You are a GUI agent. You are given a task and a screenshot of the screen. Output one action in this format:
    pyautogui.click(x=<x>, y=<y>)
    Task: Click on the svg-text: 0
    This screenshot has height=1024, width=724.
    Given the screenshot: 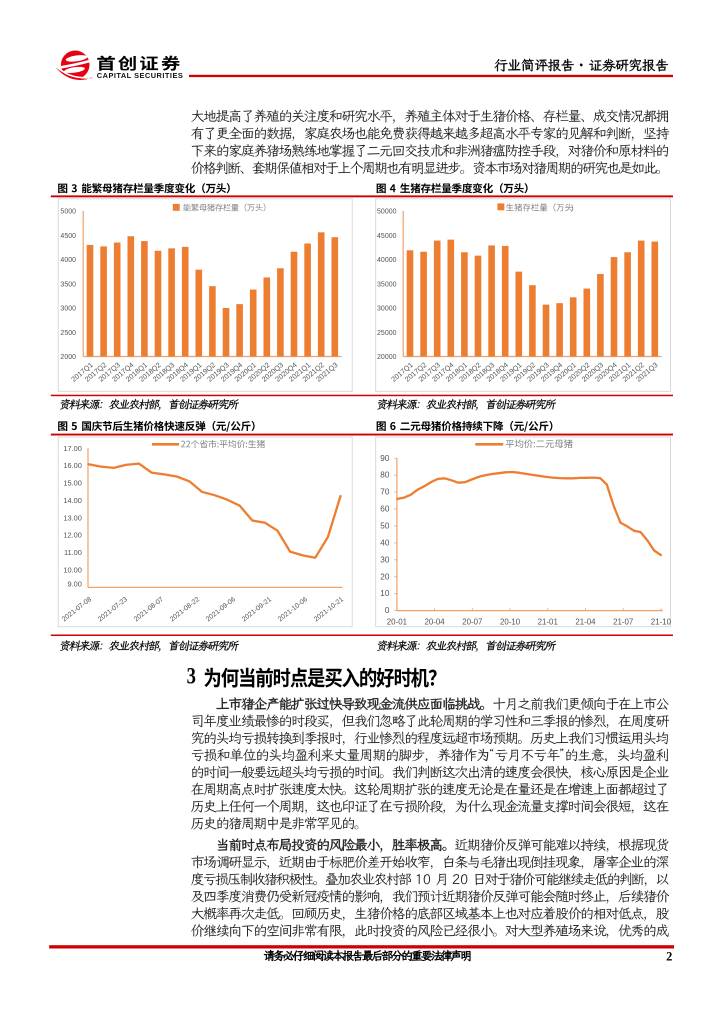 What is the action you would take?
    pyautogui.click(x=387, y=610)
    